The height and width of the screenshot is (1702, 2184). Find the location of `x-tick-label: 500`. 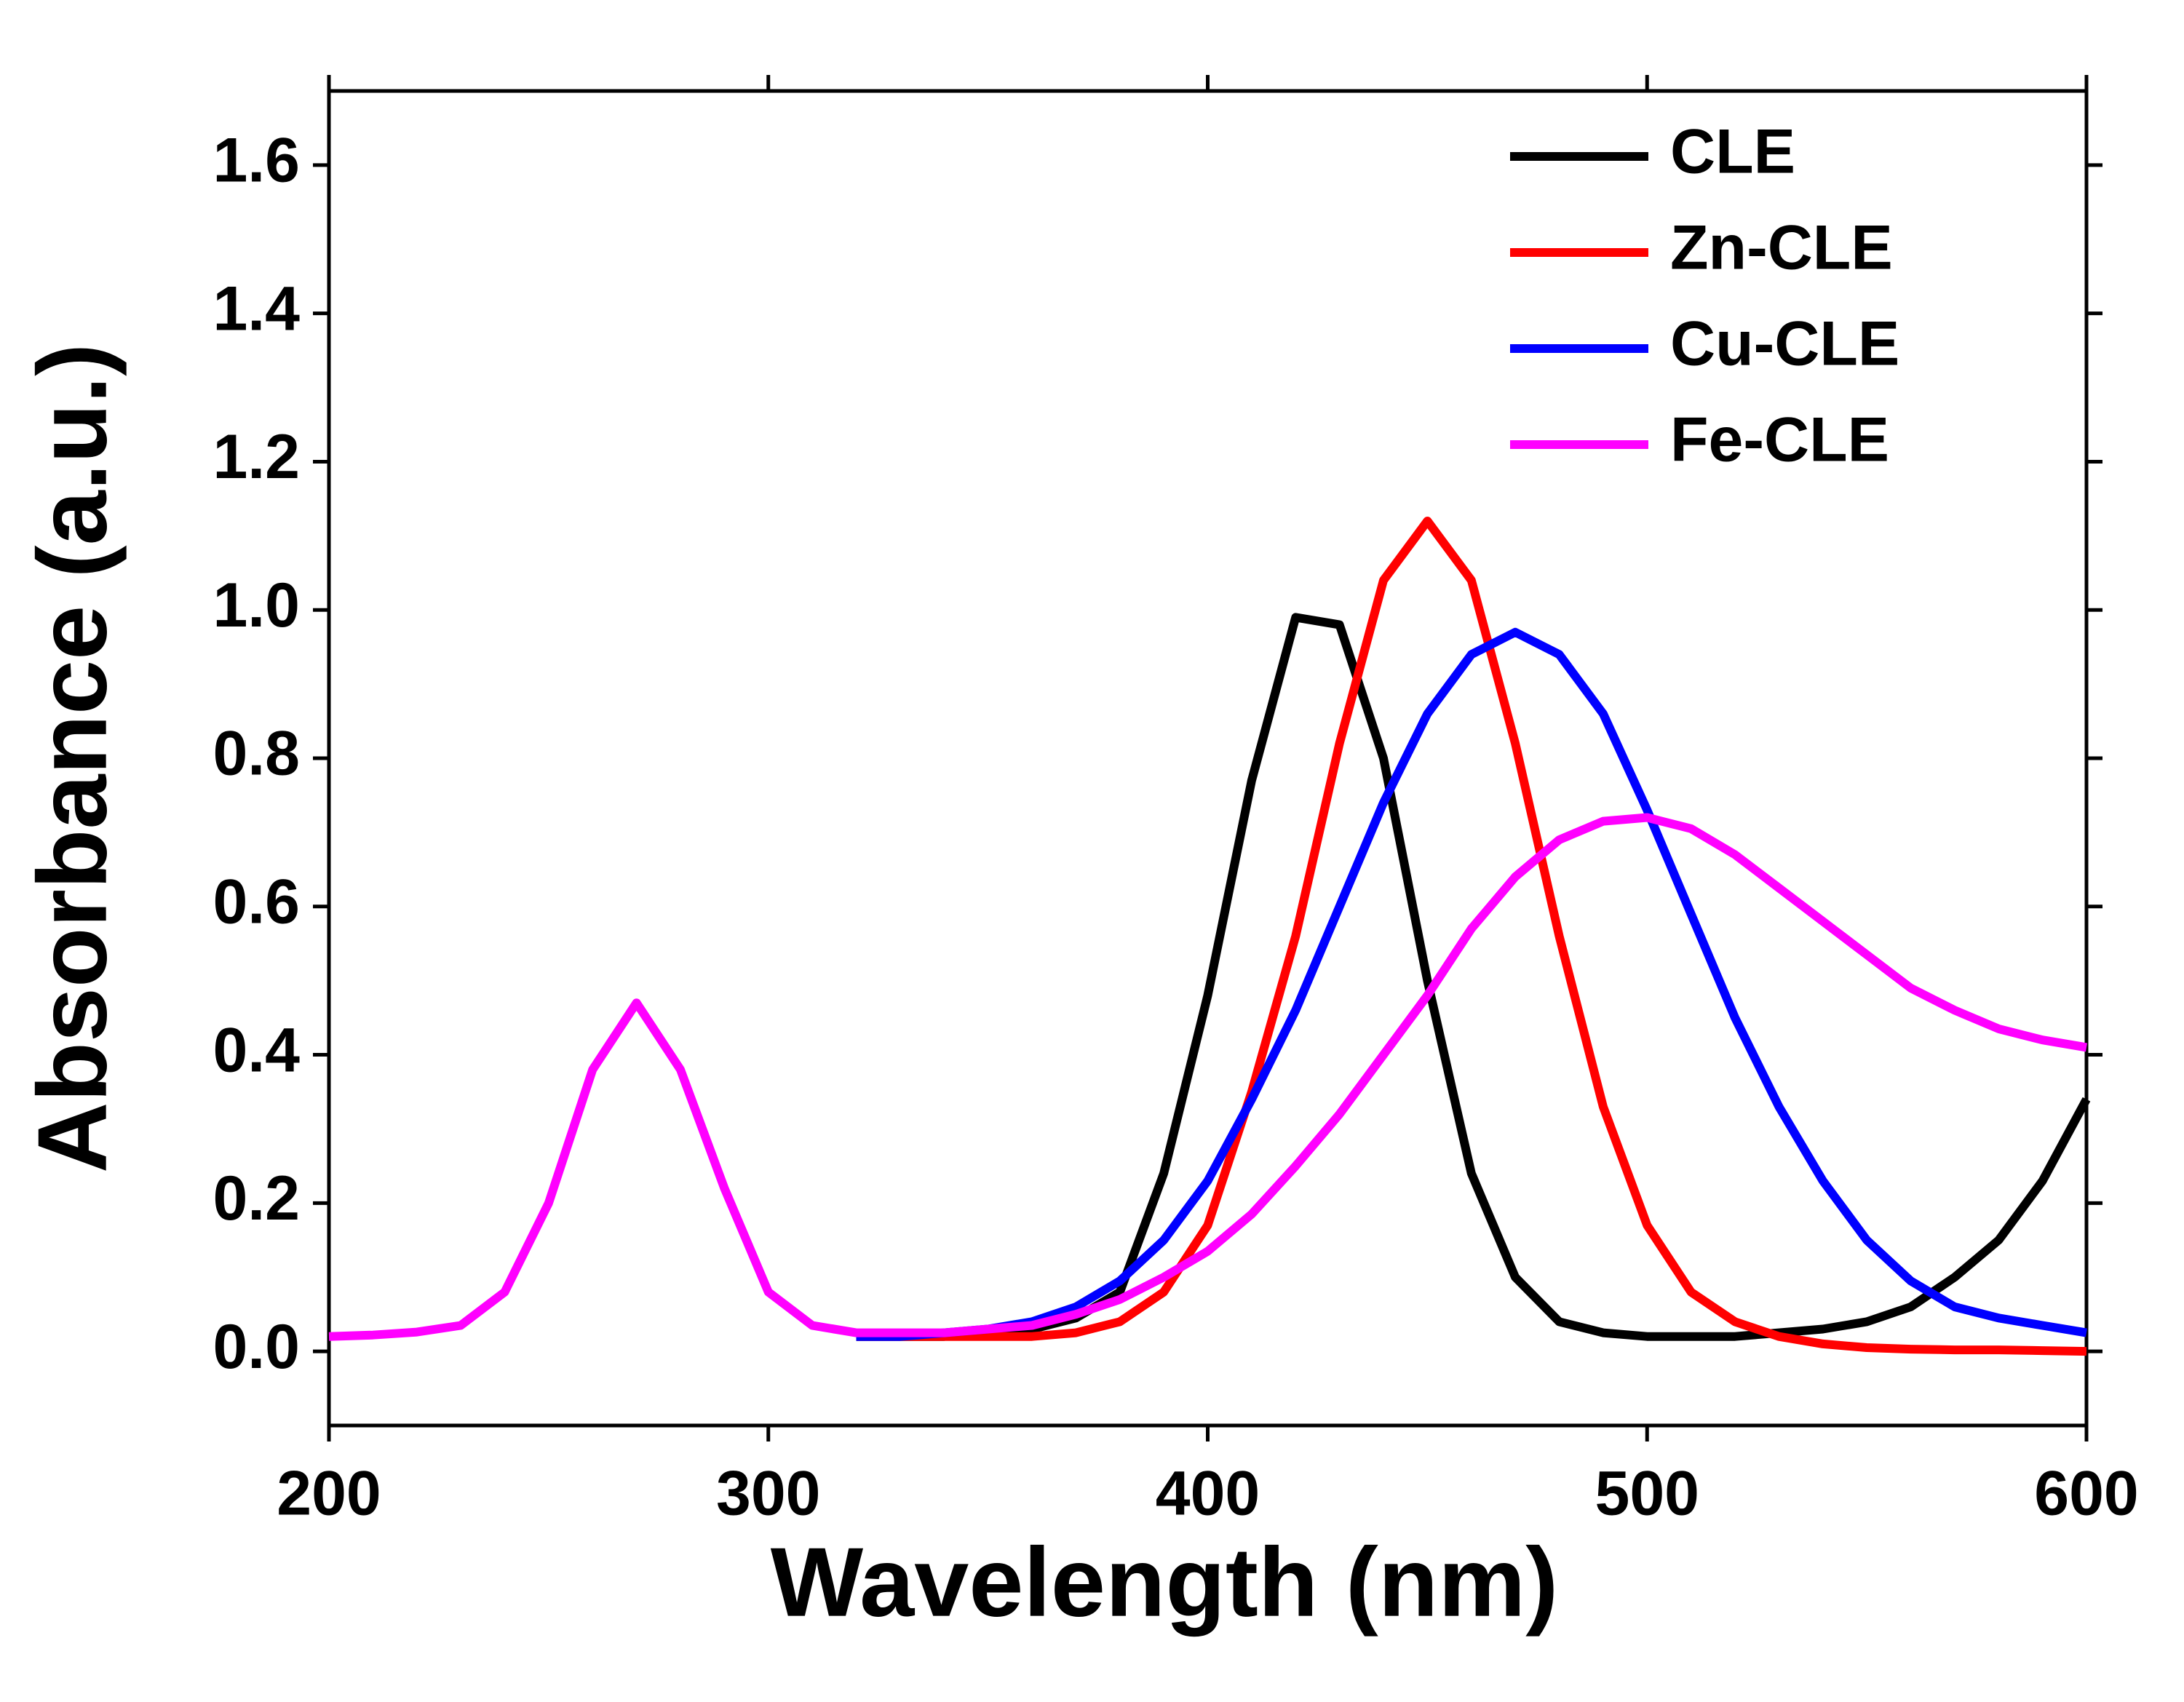

x-tick-label: 500 is located at coordinates (1648, 1494).